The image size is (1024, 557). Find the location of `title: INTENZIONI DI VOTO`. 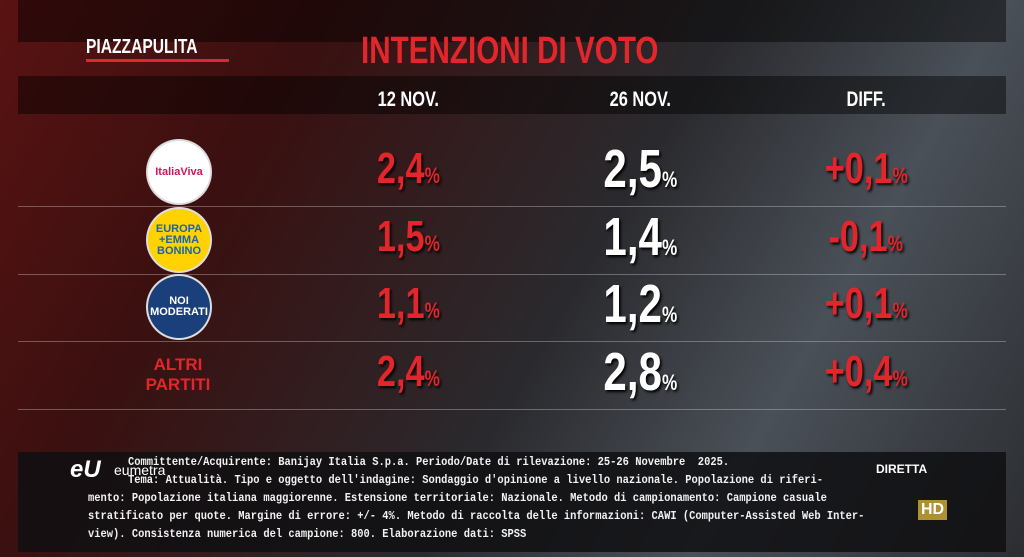

title: INTENZIONI DI VOTO is located at coordinates (510, 51).